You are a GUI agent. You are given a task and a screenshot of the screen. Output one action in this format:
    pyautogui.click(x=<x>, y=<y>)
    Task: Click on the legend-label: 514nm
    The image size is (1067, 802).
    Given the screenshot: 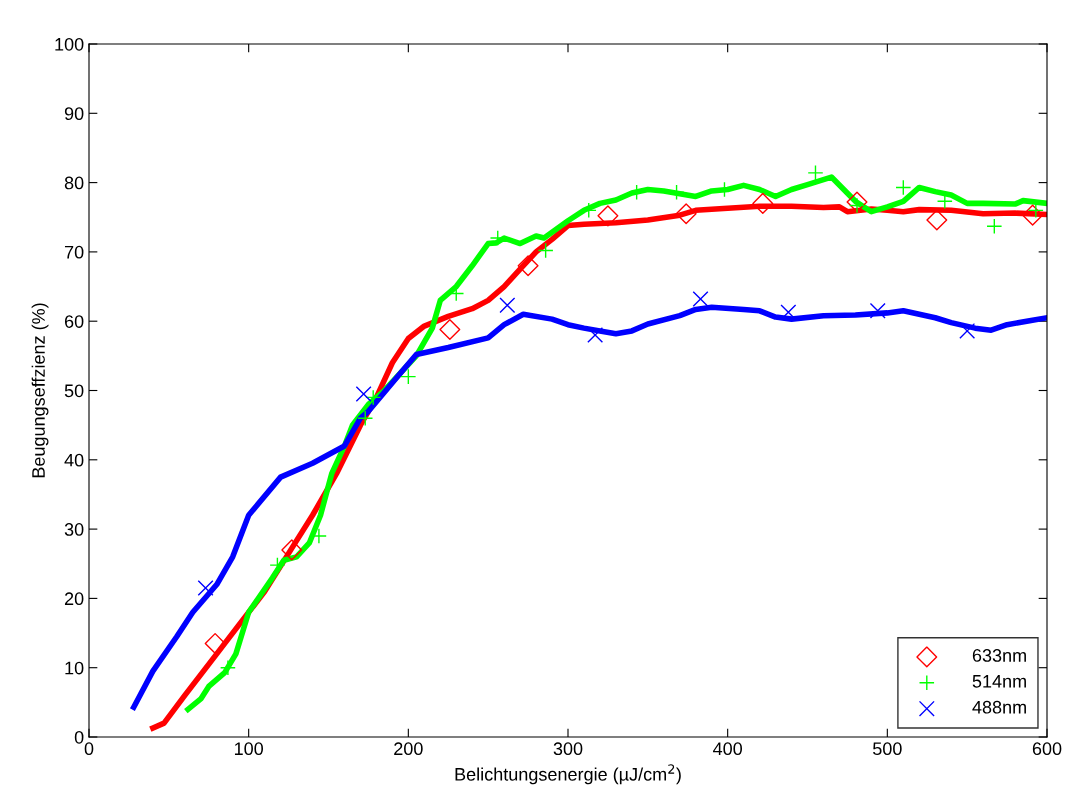 What is the action you would take?
    pyautogui.click(x=999, y=681)
    